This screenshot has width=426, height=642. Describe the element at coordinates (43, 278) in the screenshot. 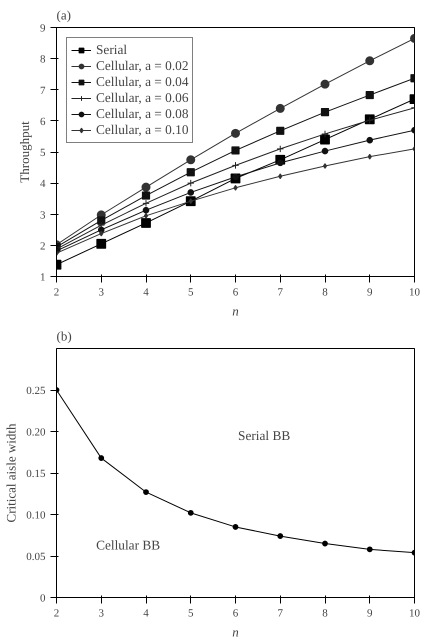

I see `y-tick-label: 1` at that location.